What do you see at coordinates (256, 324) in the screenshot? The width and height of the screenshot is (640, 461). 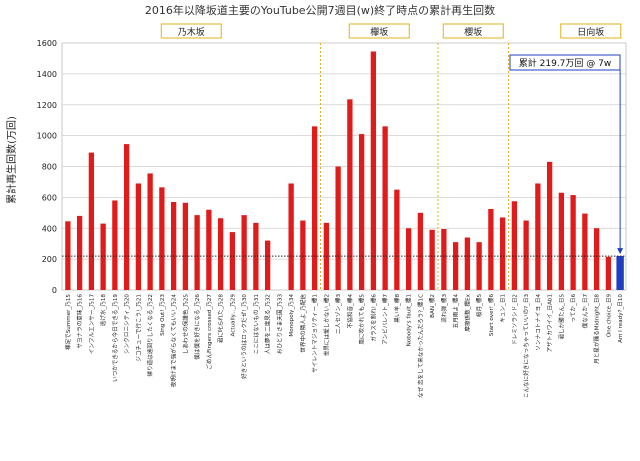 I see `x-tick-label: ここにはないもの_乃31` at bounding box center [256, 324].